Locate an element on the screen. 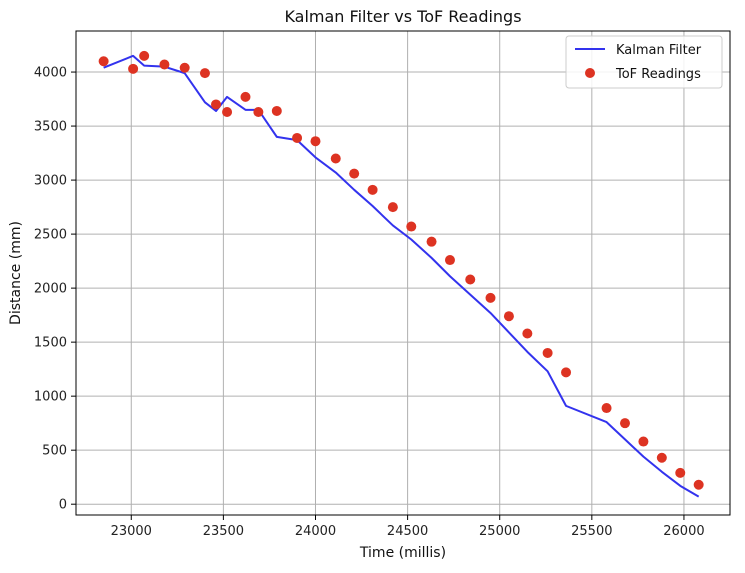 The width and height of the screenshot is (745, 573). legend: Kalman Filter ToF Readings is located at coordinates (644, 62).